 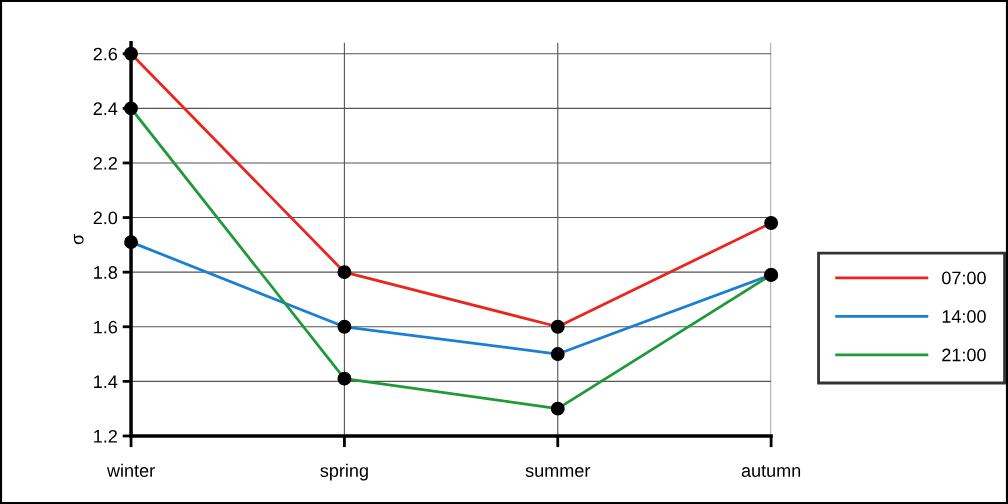 What do you see at coordinates (105, 163) in the screenshot?
I see `y-tick-label: 2.2` at bounding box center [105, 163].